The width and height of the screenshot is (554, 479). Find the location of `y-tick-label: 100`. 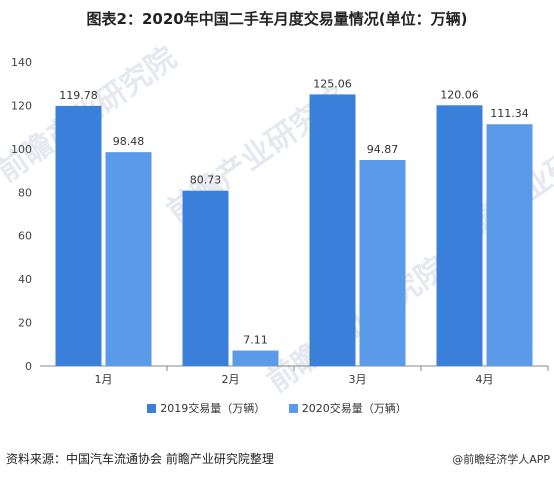

y-tick-label: 100 is located at coordinates (21, 149).